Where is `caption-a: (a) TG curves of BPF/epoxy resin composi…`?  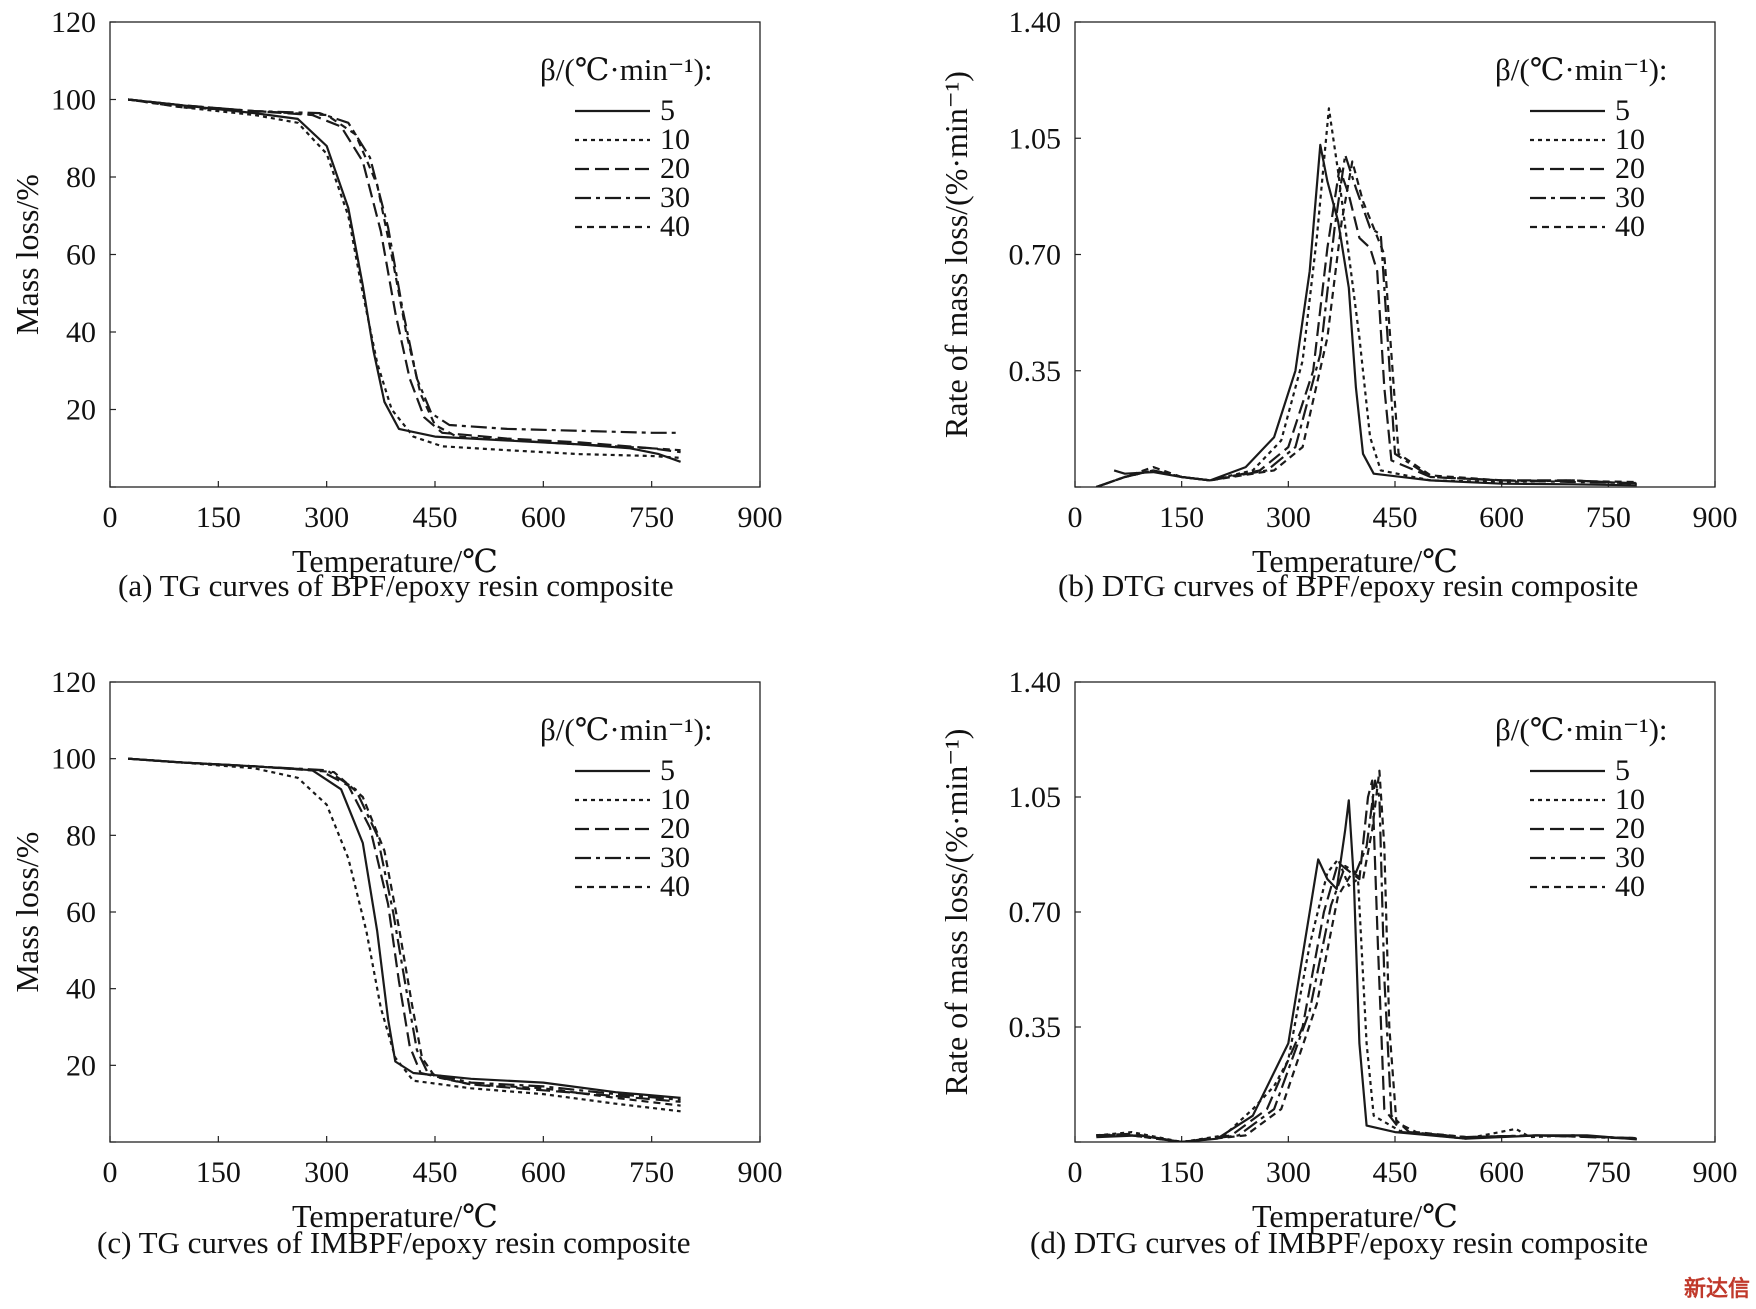
caption-a: (a) TG curves of BPF/epoxy resin composi… is located at coordinates (396, 585).